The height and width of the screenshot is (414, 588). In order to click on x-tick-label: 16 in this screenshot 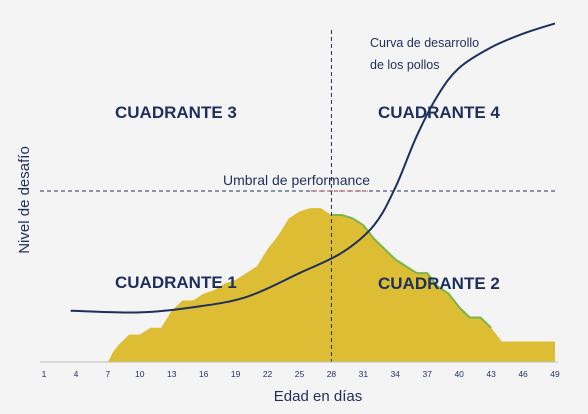, I will do `click(204, 374)`.